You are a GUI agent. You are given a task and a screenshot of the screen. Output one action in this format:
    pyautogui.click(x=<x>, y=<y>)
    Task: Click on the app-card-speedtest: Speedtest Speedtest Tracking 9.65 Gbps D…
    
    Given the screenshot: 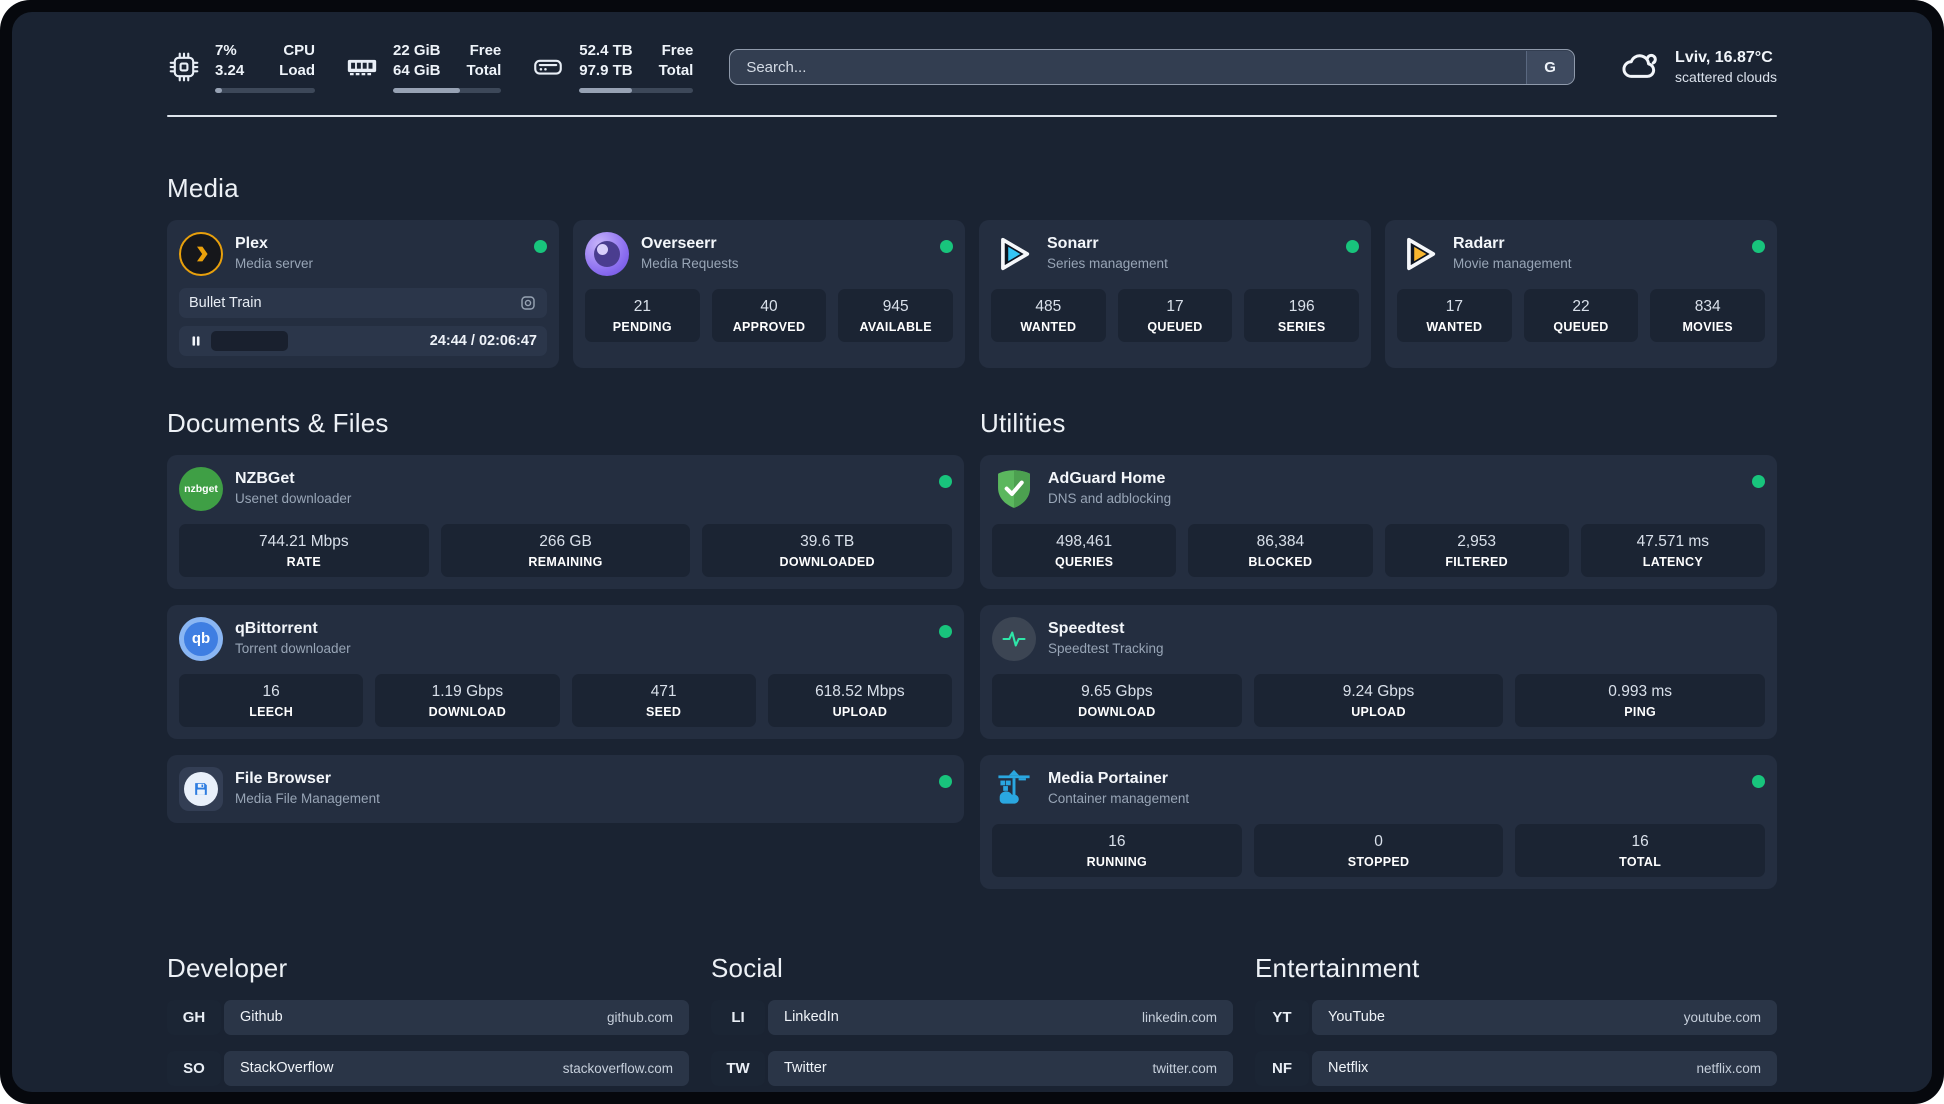 What is the action you would take?
    pyautogui.click(x=1378, y=671)
    